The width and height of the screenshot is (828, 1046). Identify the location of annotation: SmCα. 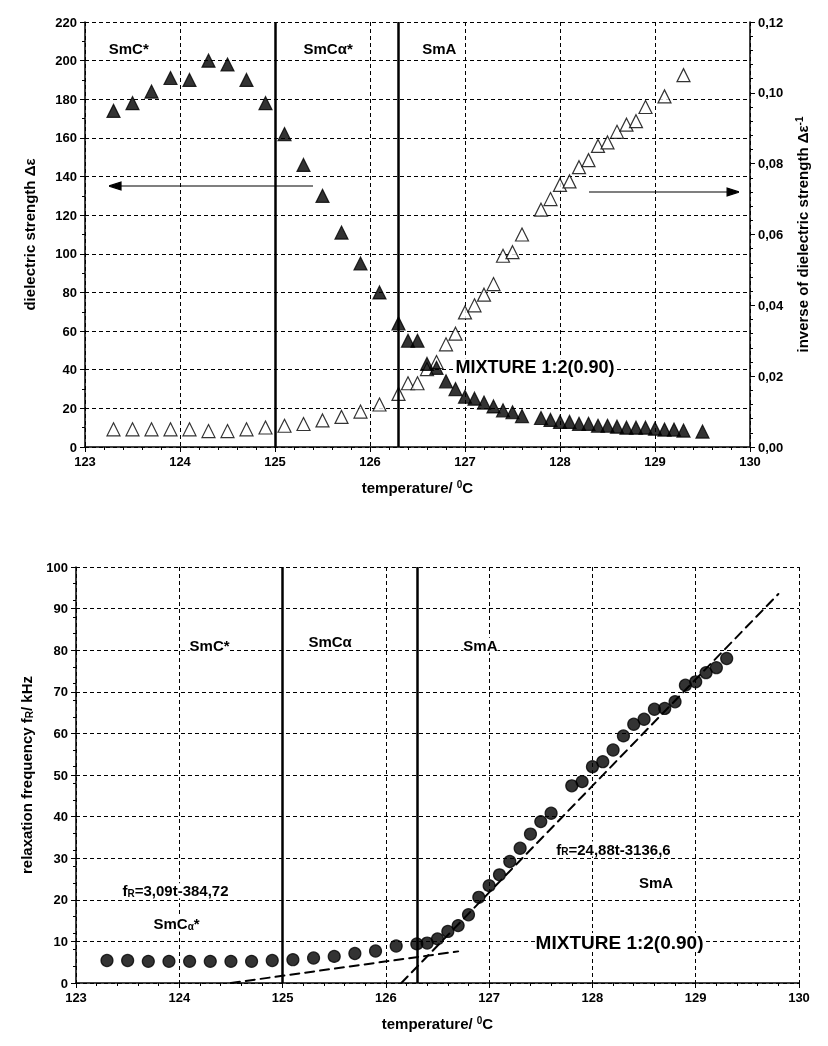
(330, 641).